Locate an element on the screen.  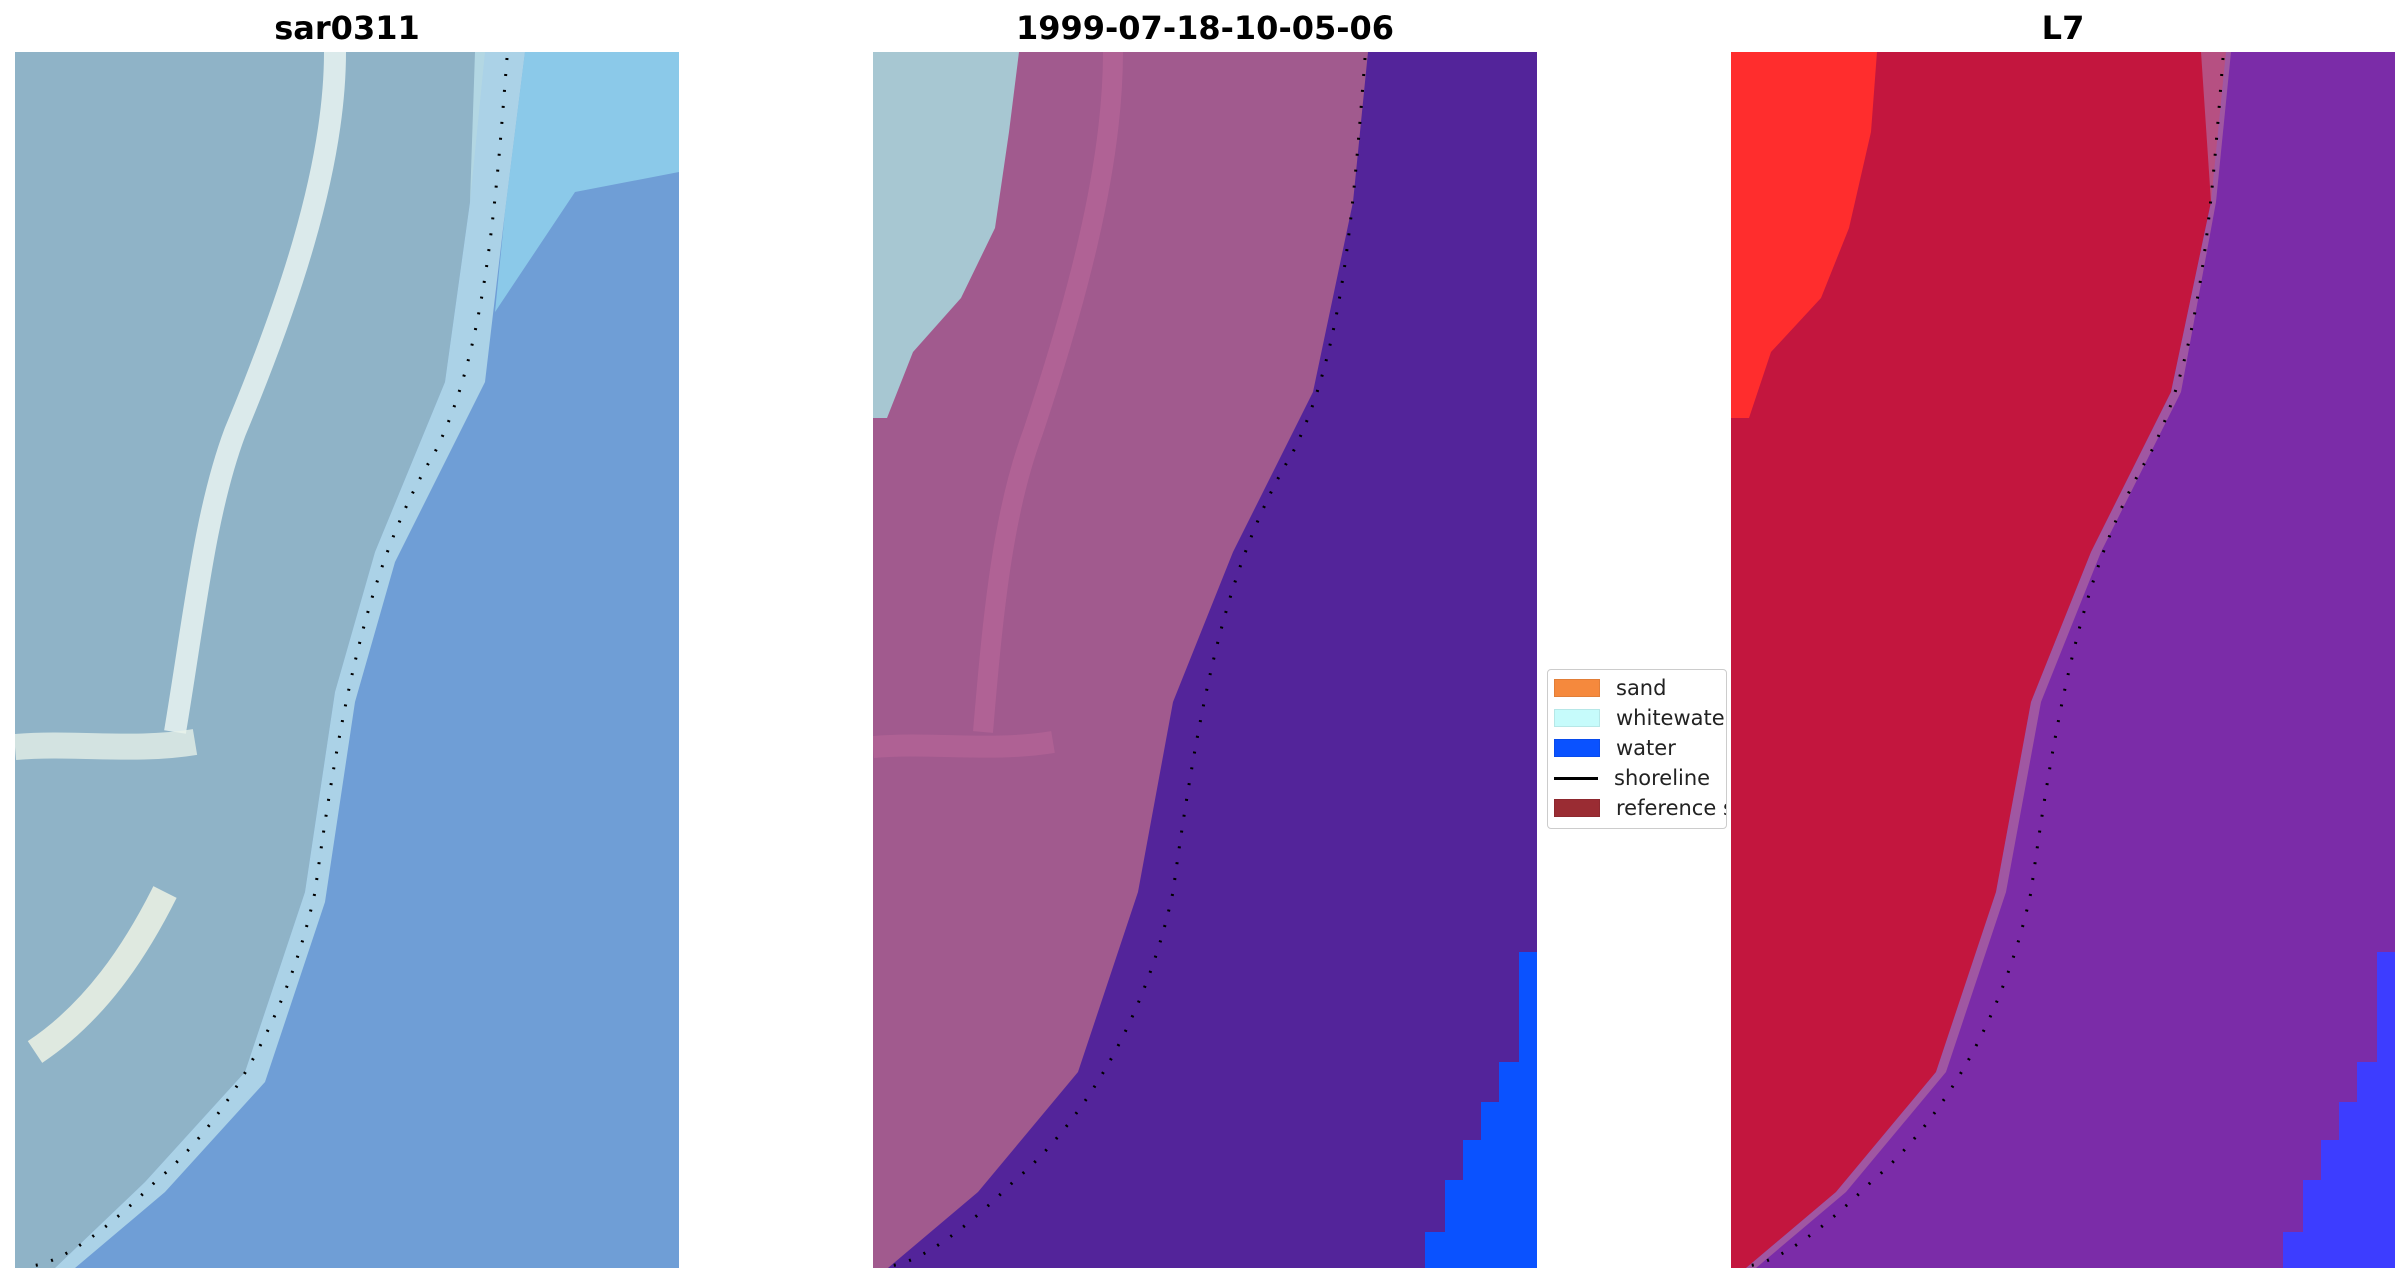
sand-swatch is located at coordinates (1577, 688).